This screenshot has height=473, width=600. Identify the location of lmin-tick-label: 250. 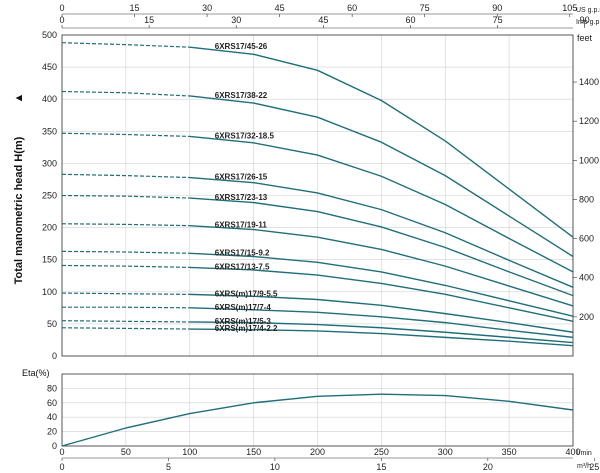
(381, 452).